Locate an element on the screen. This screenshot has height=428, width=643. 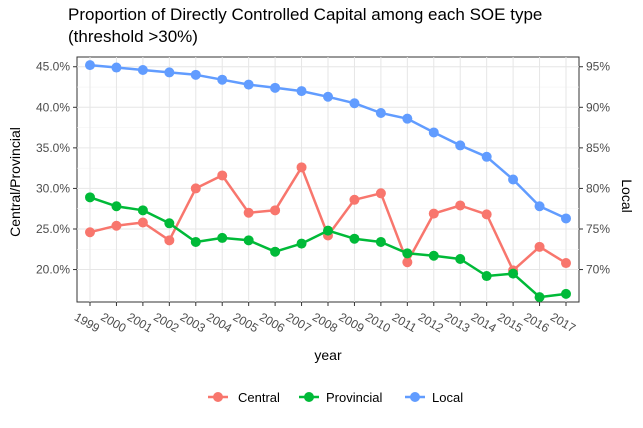
x-tick-label: 2011 is located at coordinates (405, 322).